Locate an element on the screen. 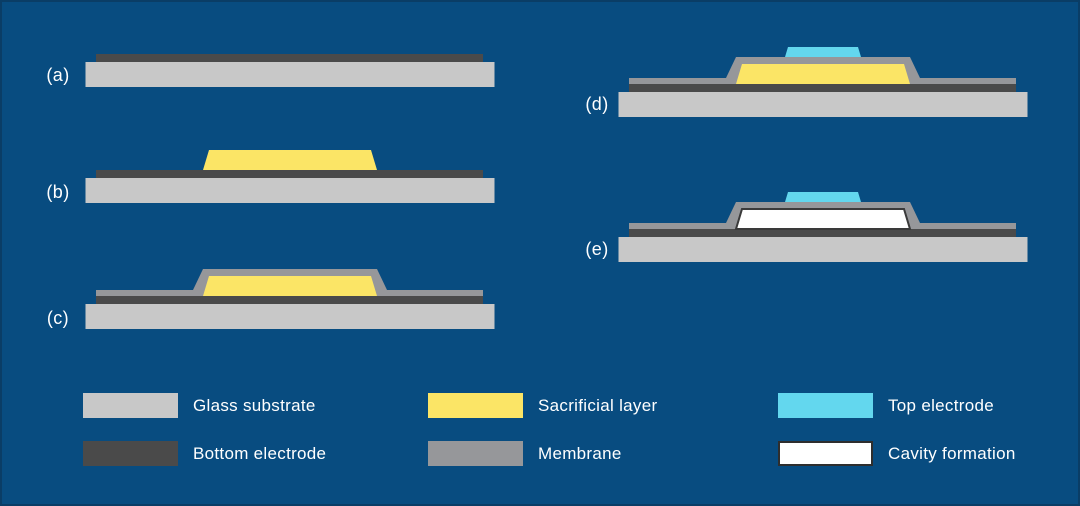  step-diagram-d is located at coordinates (823, 82).